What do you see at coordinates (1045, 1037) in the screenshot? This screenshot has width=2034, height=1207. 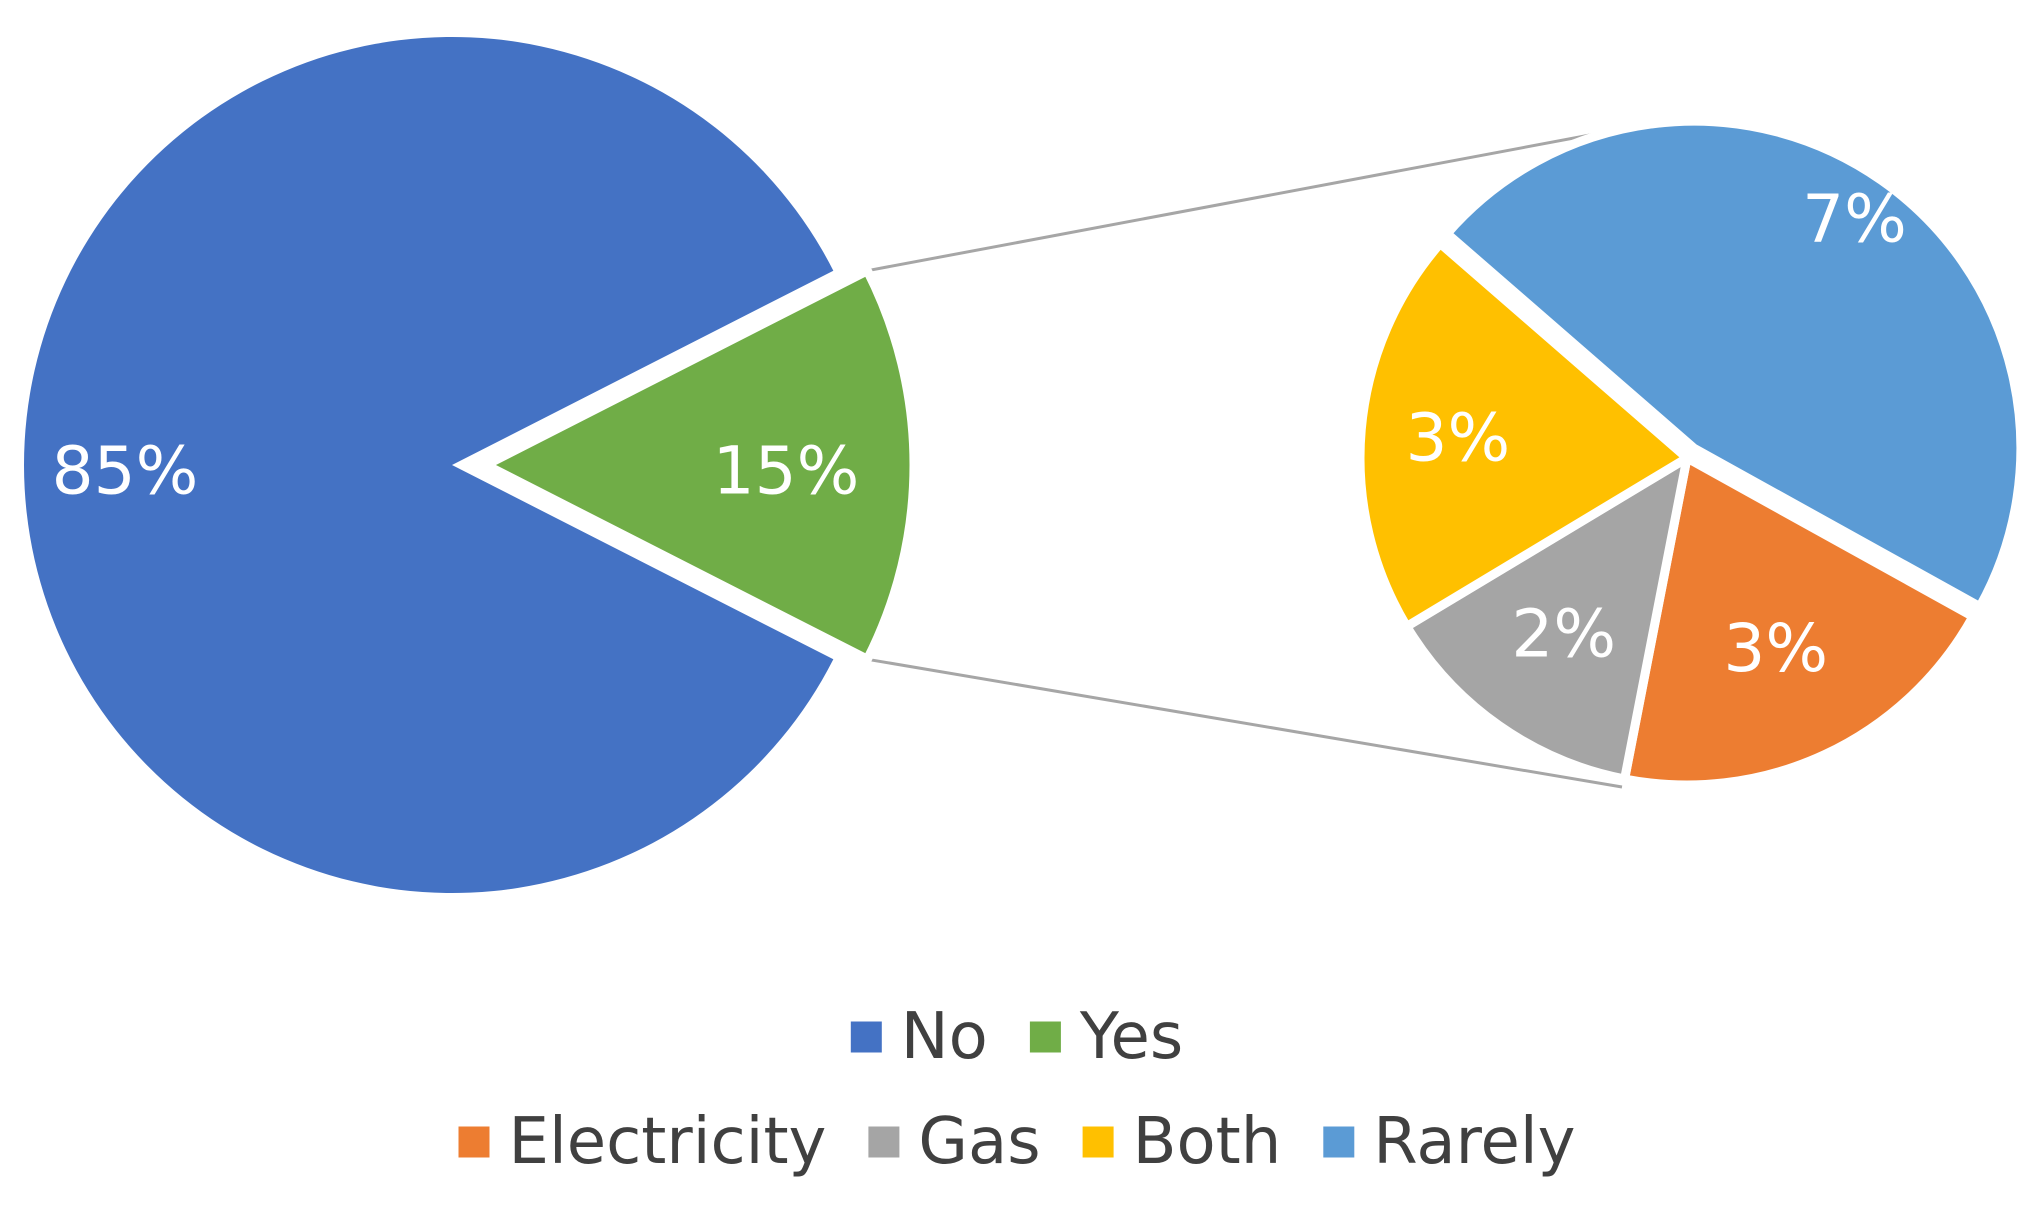 I see `legend-swatch-yes` at bounding box center [1045, 1037].